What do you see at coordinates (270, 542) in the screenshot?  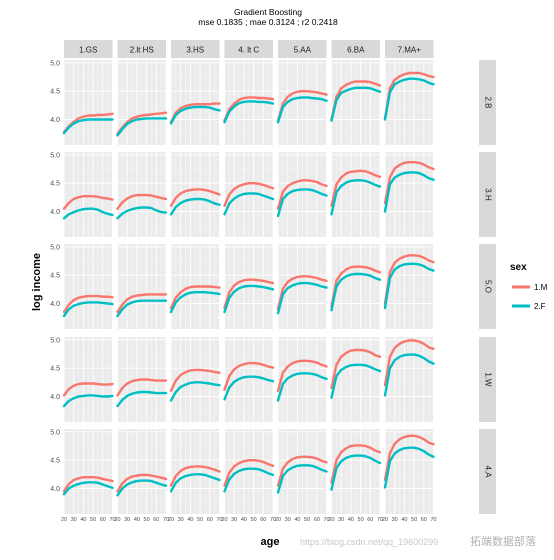 I see `x-axis-title: age` at bounding box center [270, 542].